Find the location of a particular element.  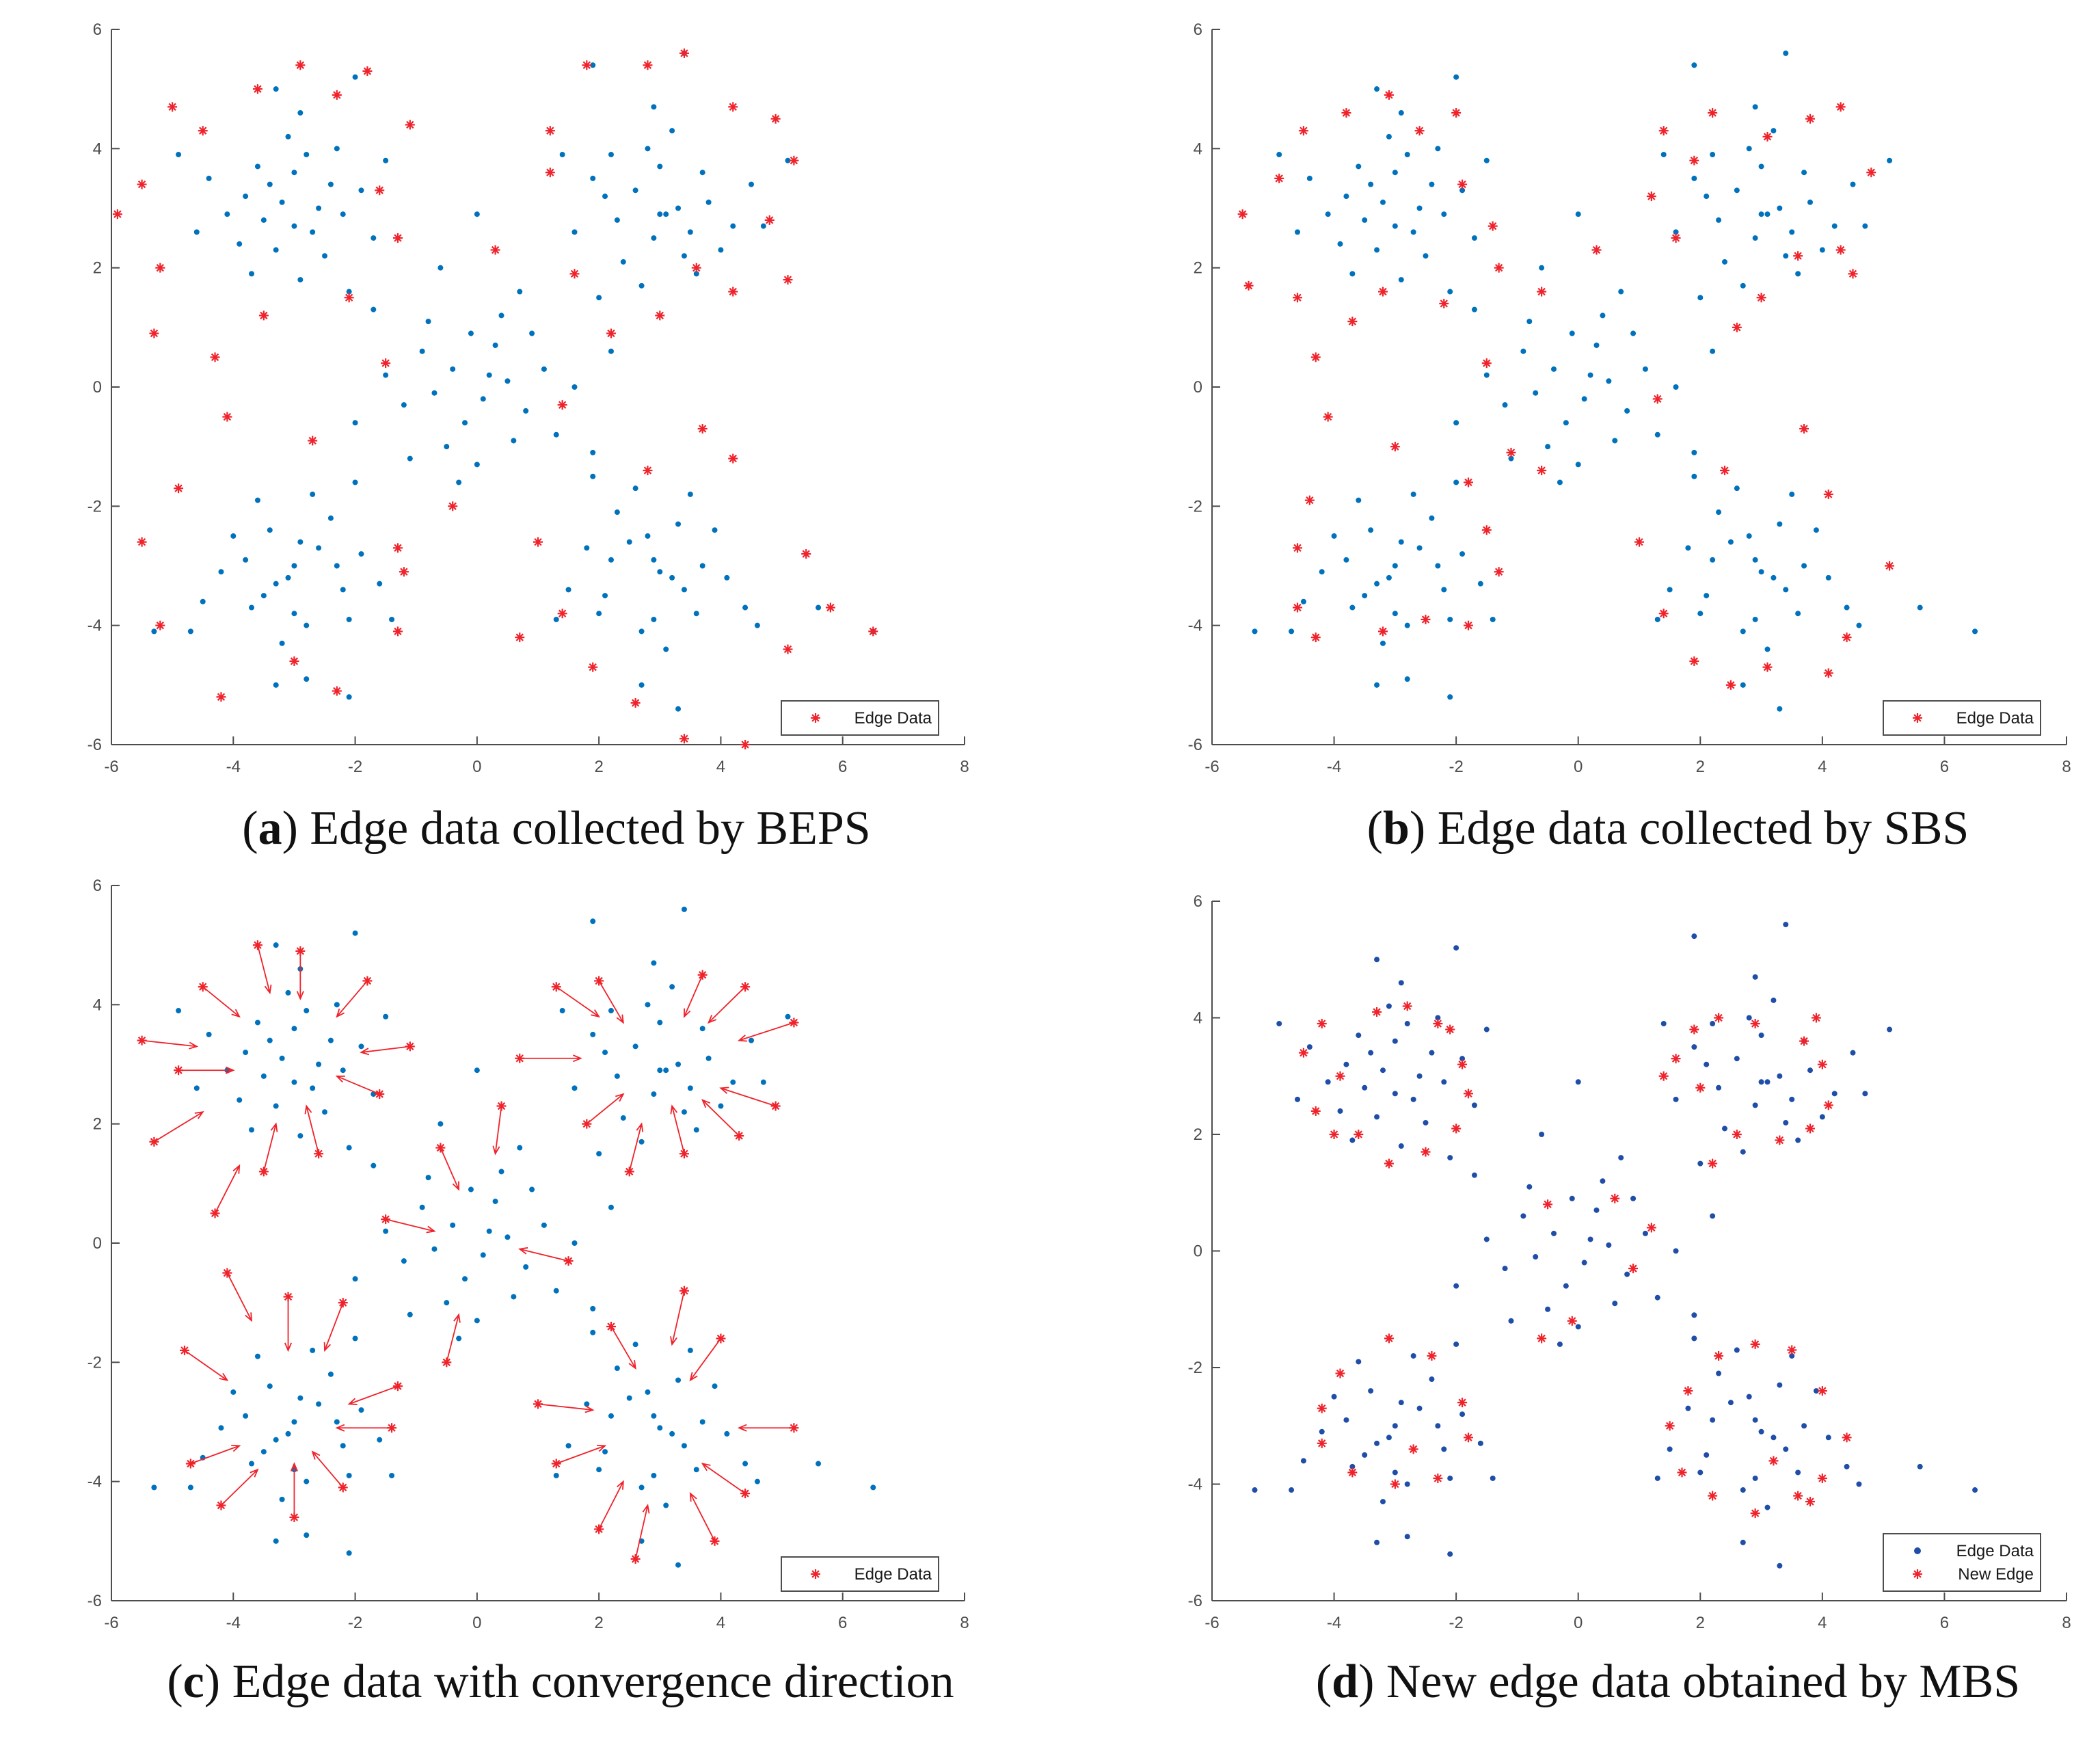

x-tick-label: 4 is located at coordinates (720, 767).